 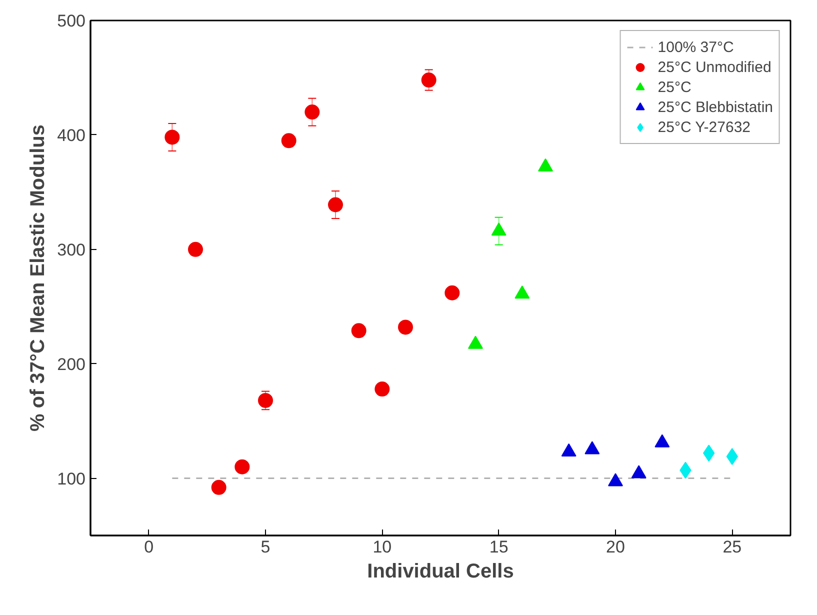 What do you see at coordinates (715, 67) in the screenshot?
I see `legend-label: 25°C Unmodified` at bounding box center [715, 67].